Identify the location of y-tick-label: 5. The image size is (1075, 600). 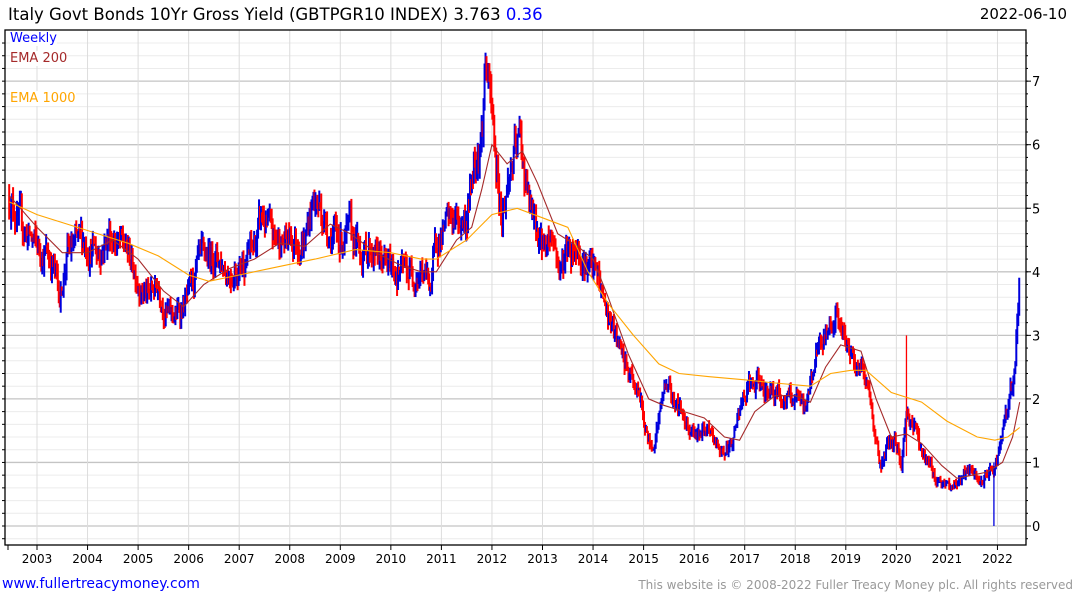
(1036, 209).